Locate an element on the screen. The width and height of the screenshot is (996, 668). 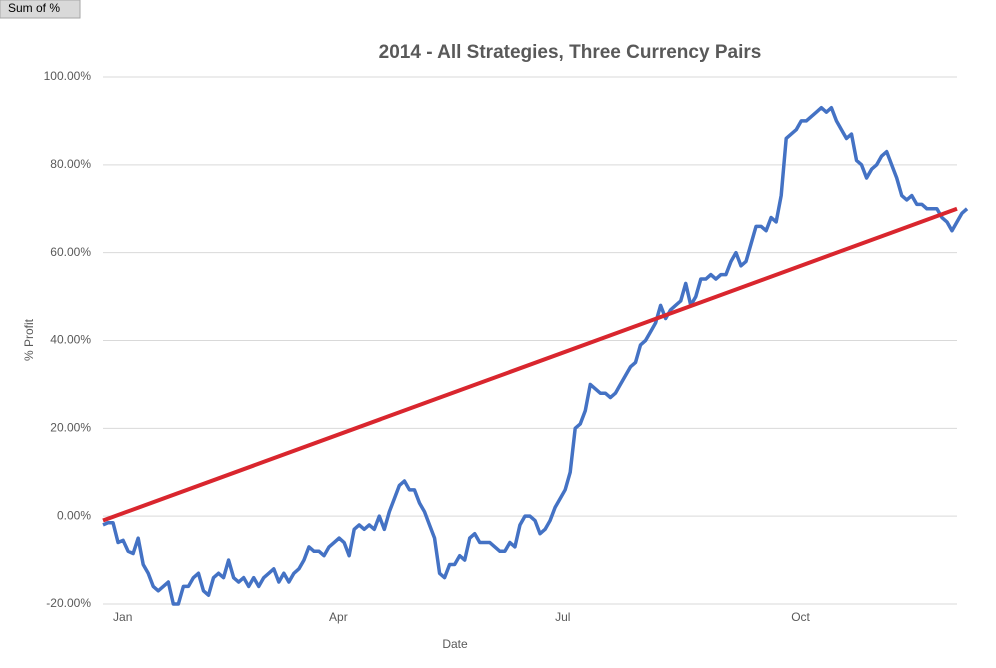
x-tick-label: Jul is located at coordinates (562, 617).